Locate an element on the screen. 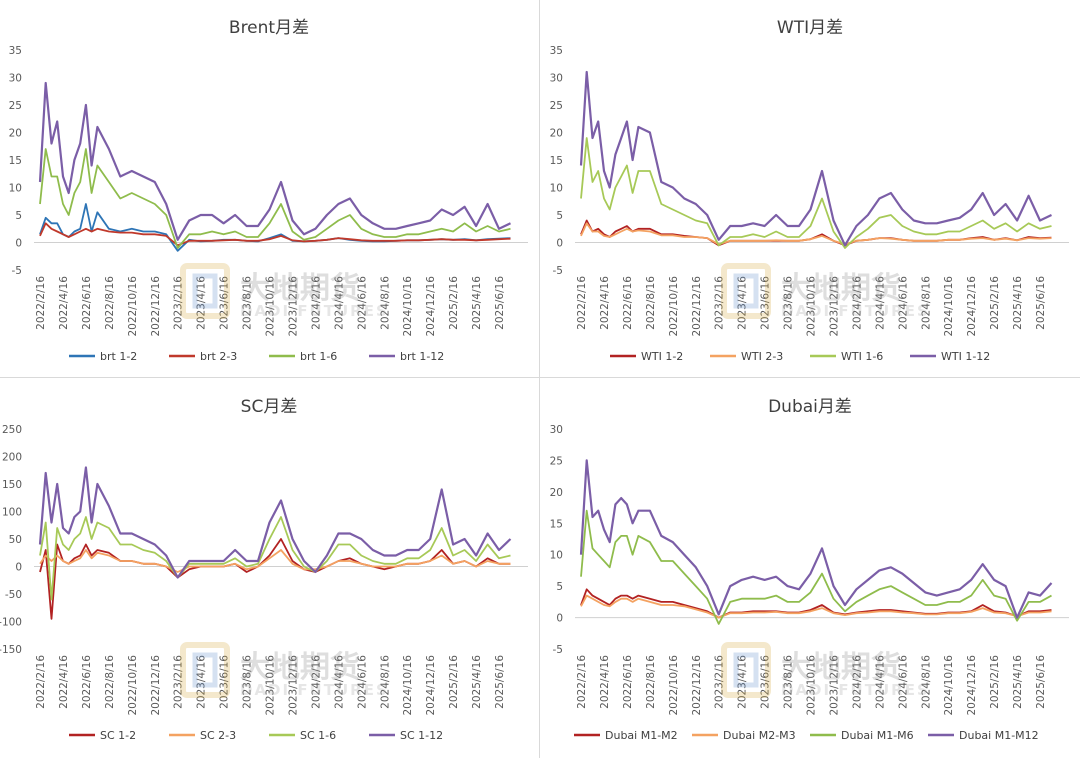  svg-text: 大地期货 is located at coordinates (300, 667).